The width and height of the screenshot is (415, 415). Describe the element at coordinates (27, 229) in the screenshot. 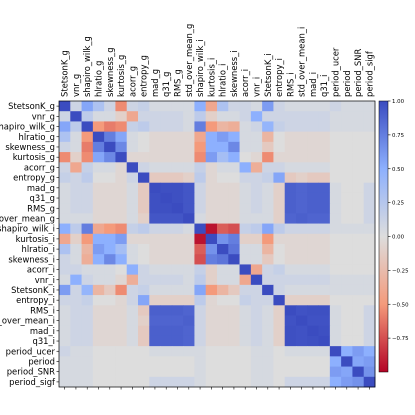

I see `y-tick-label: shapiro_wilk_i` at that location.